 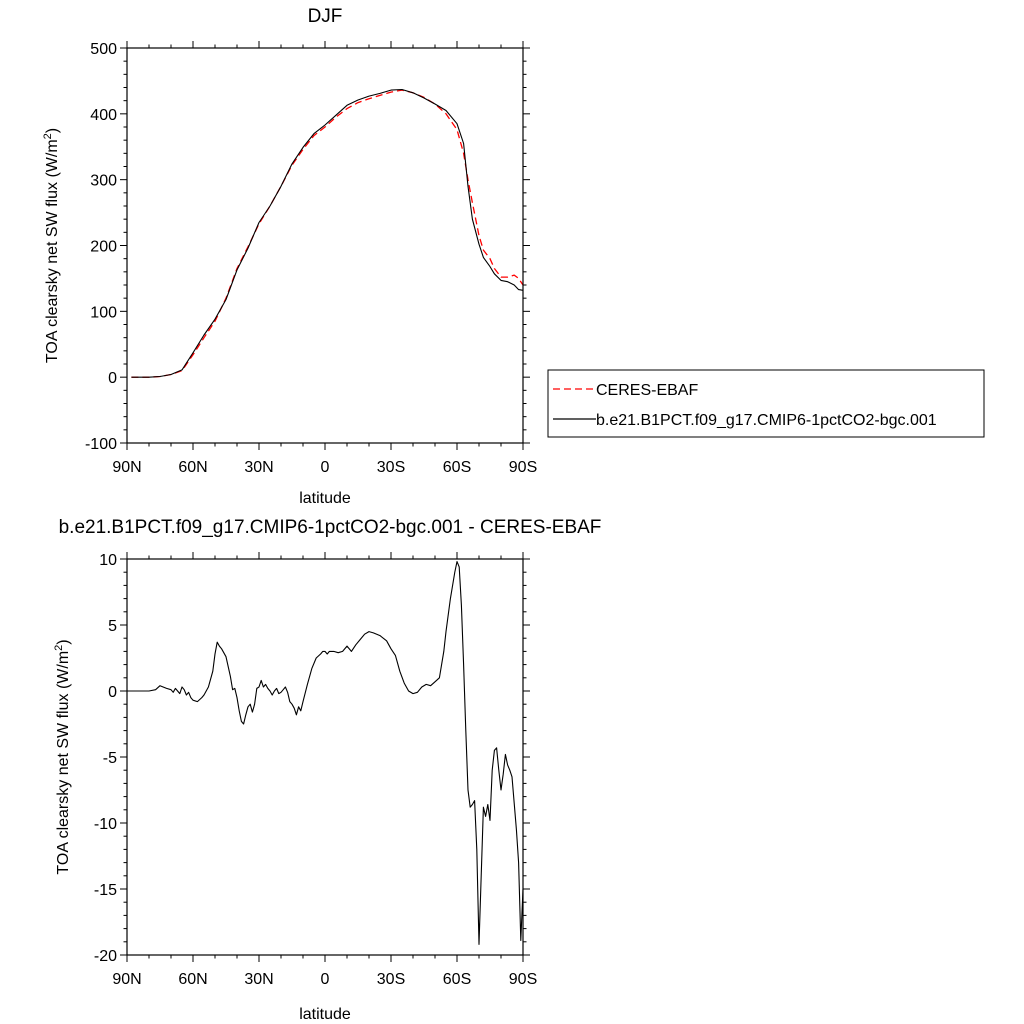 I want to click on y-tick-label: -5, so click(x=110, y=758).